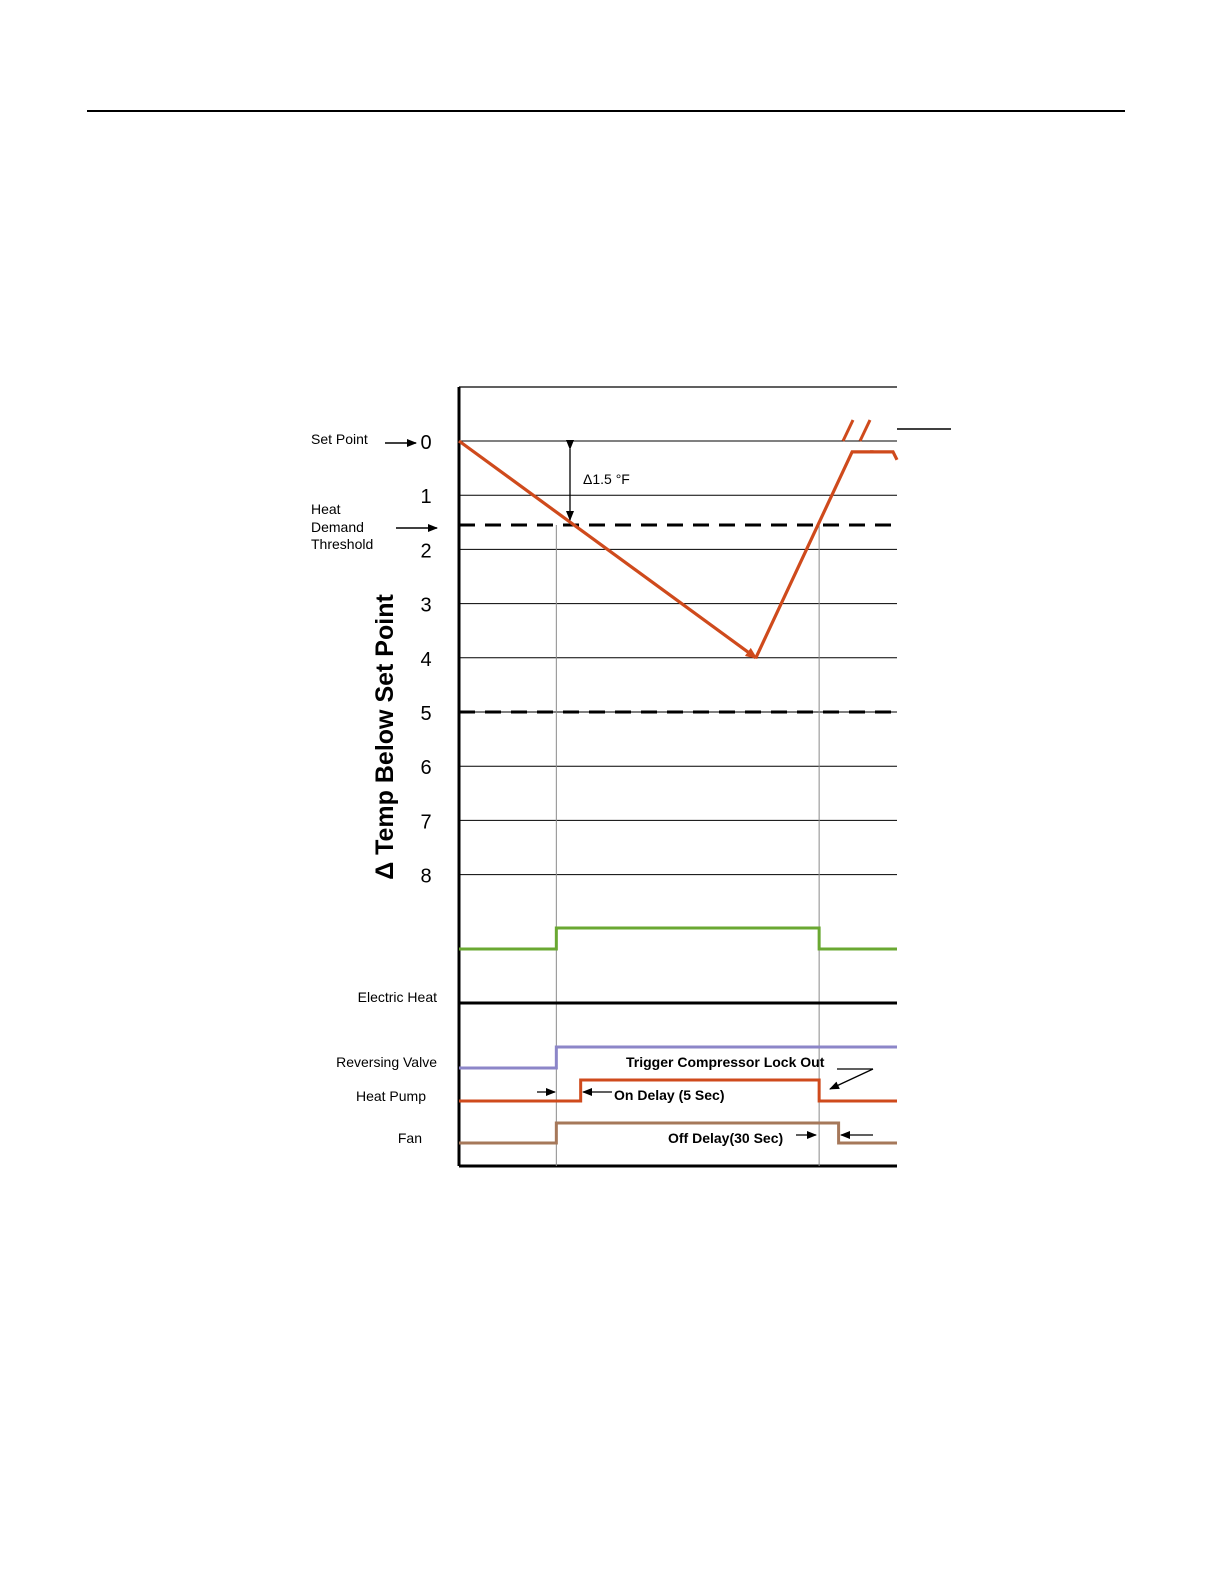 This screenshot has height=1584, width=1224. I want to click on signal-trace-reversing-valve, so click(678, 1057).